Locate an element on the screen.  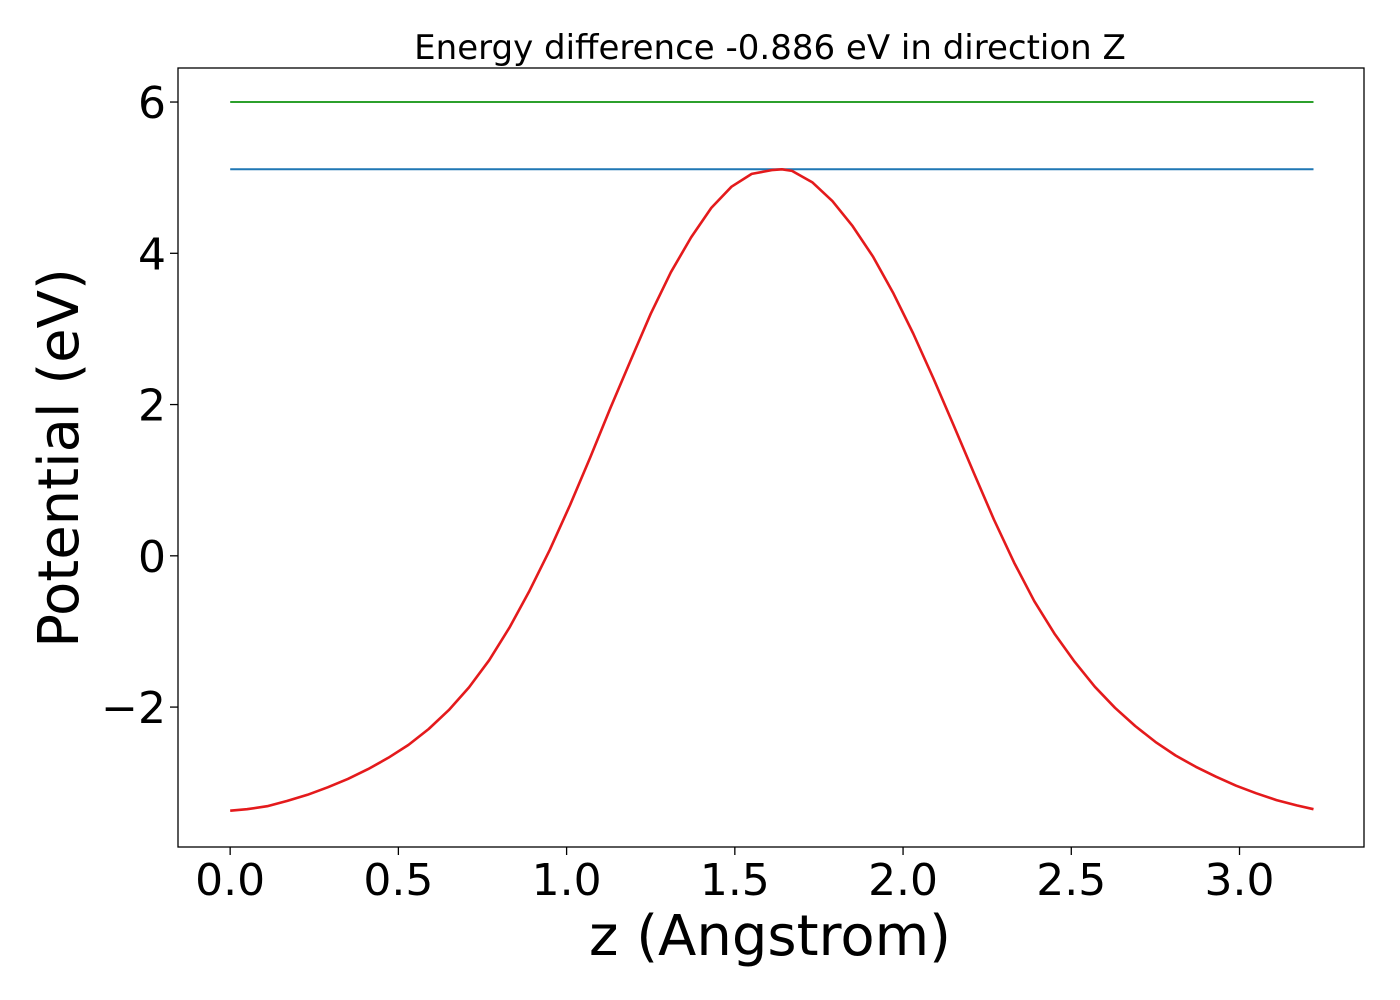
y-axis-ticks: −2 0 2 4 6 is located at coordinates (139, 406).